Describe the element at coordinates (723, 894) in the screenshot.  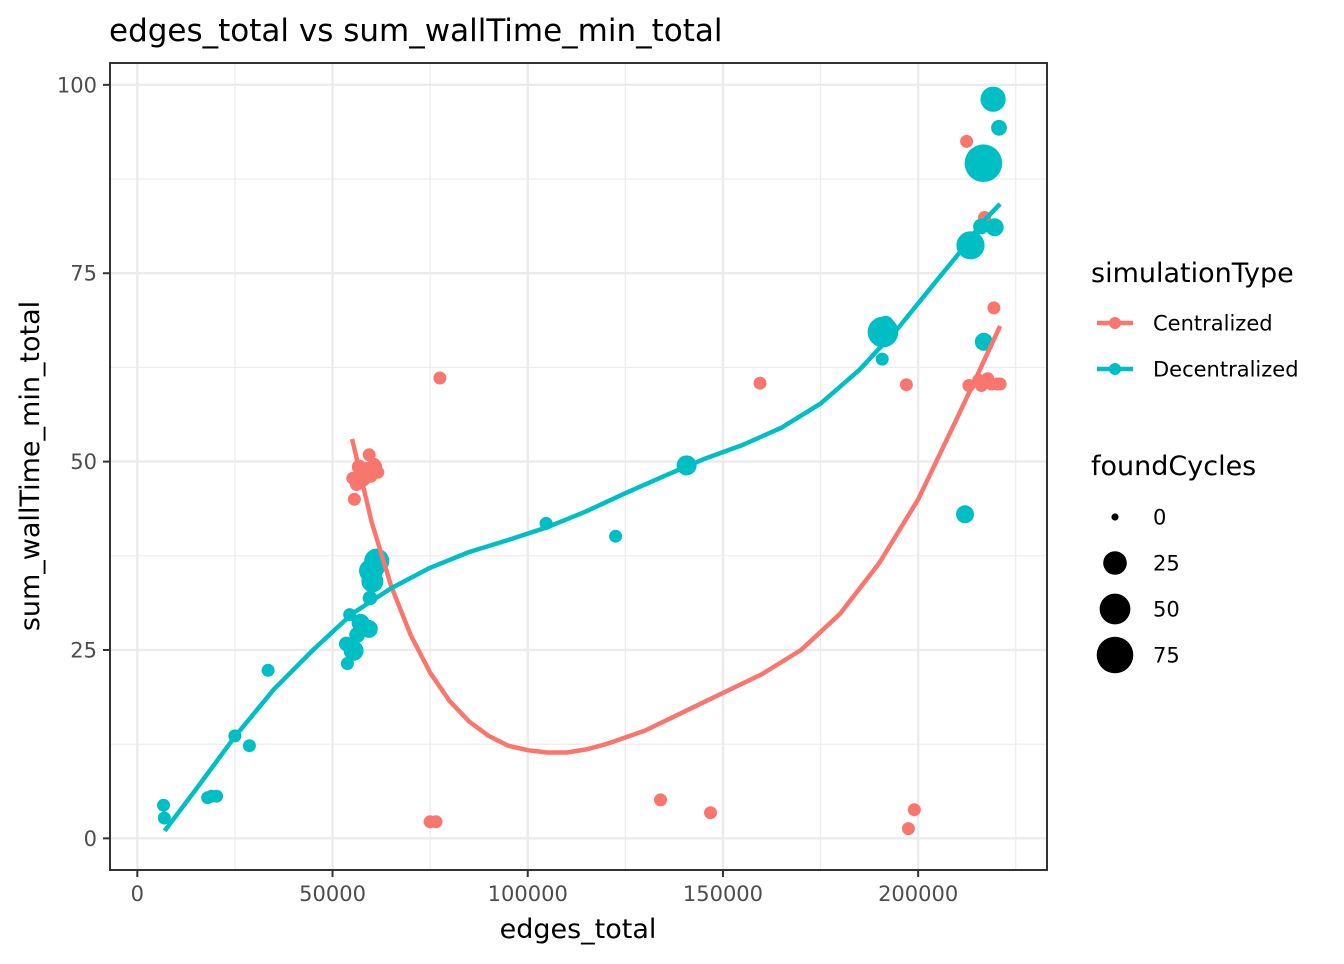
I see `x-tick-label: 150000` at that location.